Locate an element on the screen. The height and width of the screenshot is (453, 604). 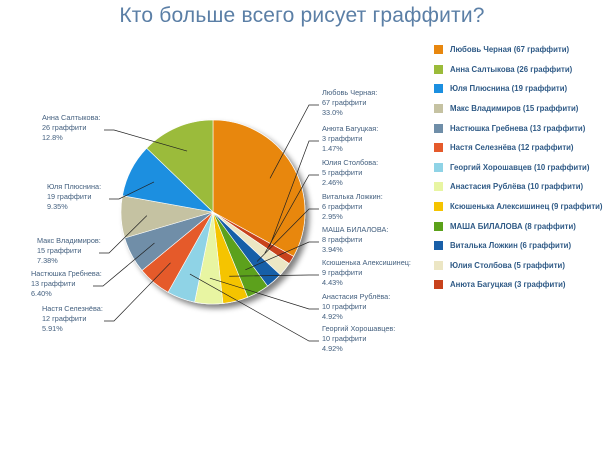
legend-label: Анюта Багуцкая (3 граффити) is located at coordinates (508, 285).